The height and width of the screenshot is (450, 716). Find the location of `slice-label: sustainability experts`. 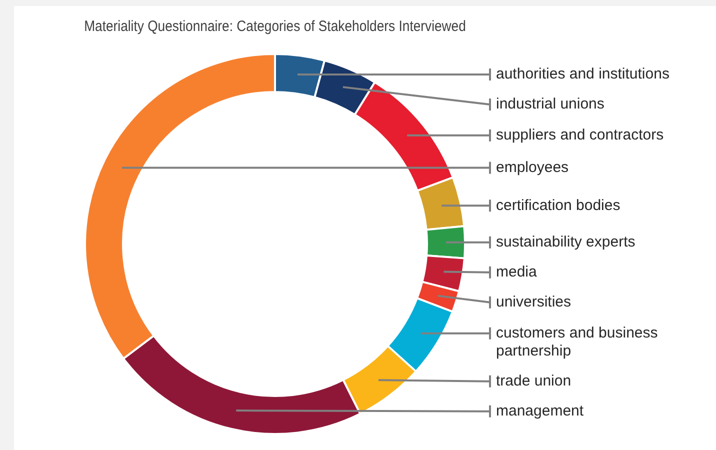

slice-label: sustainability experts is located at coordinates (566, 242).